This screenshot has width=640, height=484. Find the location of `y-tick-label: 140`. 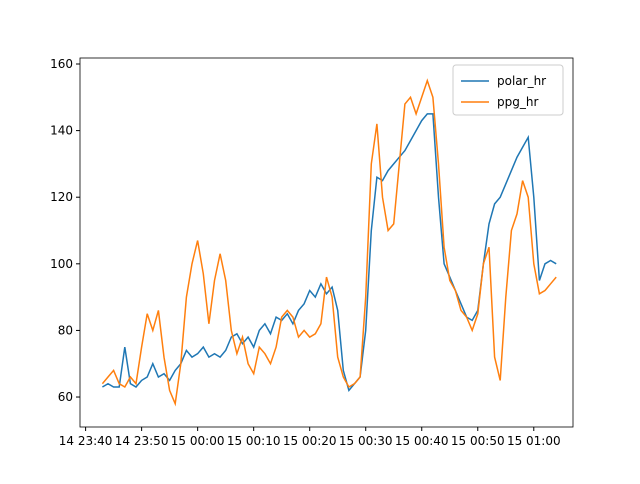

y-tick-label: 140 is located at coordinates (61, 131).